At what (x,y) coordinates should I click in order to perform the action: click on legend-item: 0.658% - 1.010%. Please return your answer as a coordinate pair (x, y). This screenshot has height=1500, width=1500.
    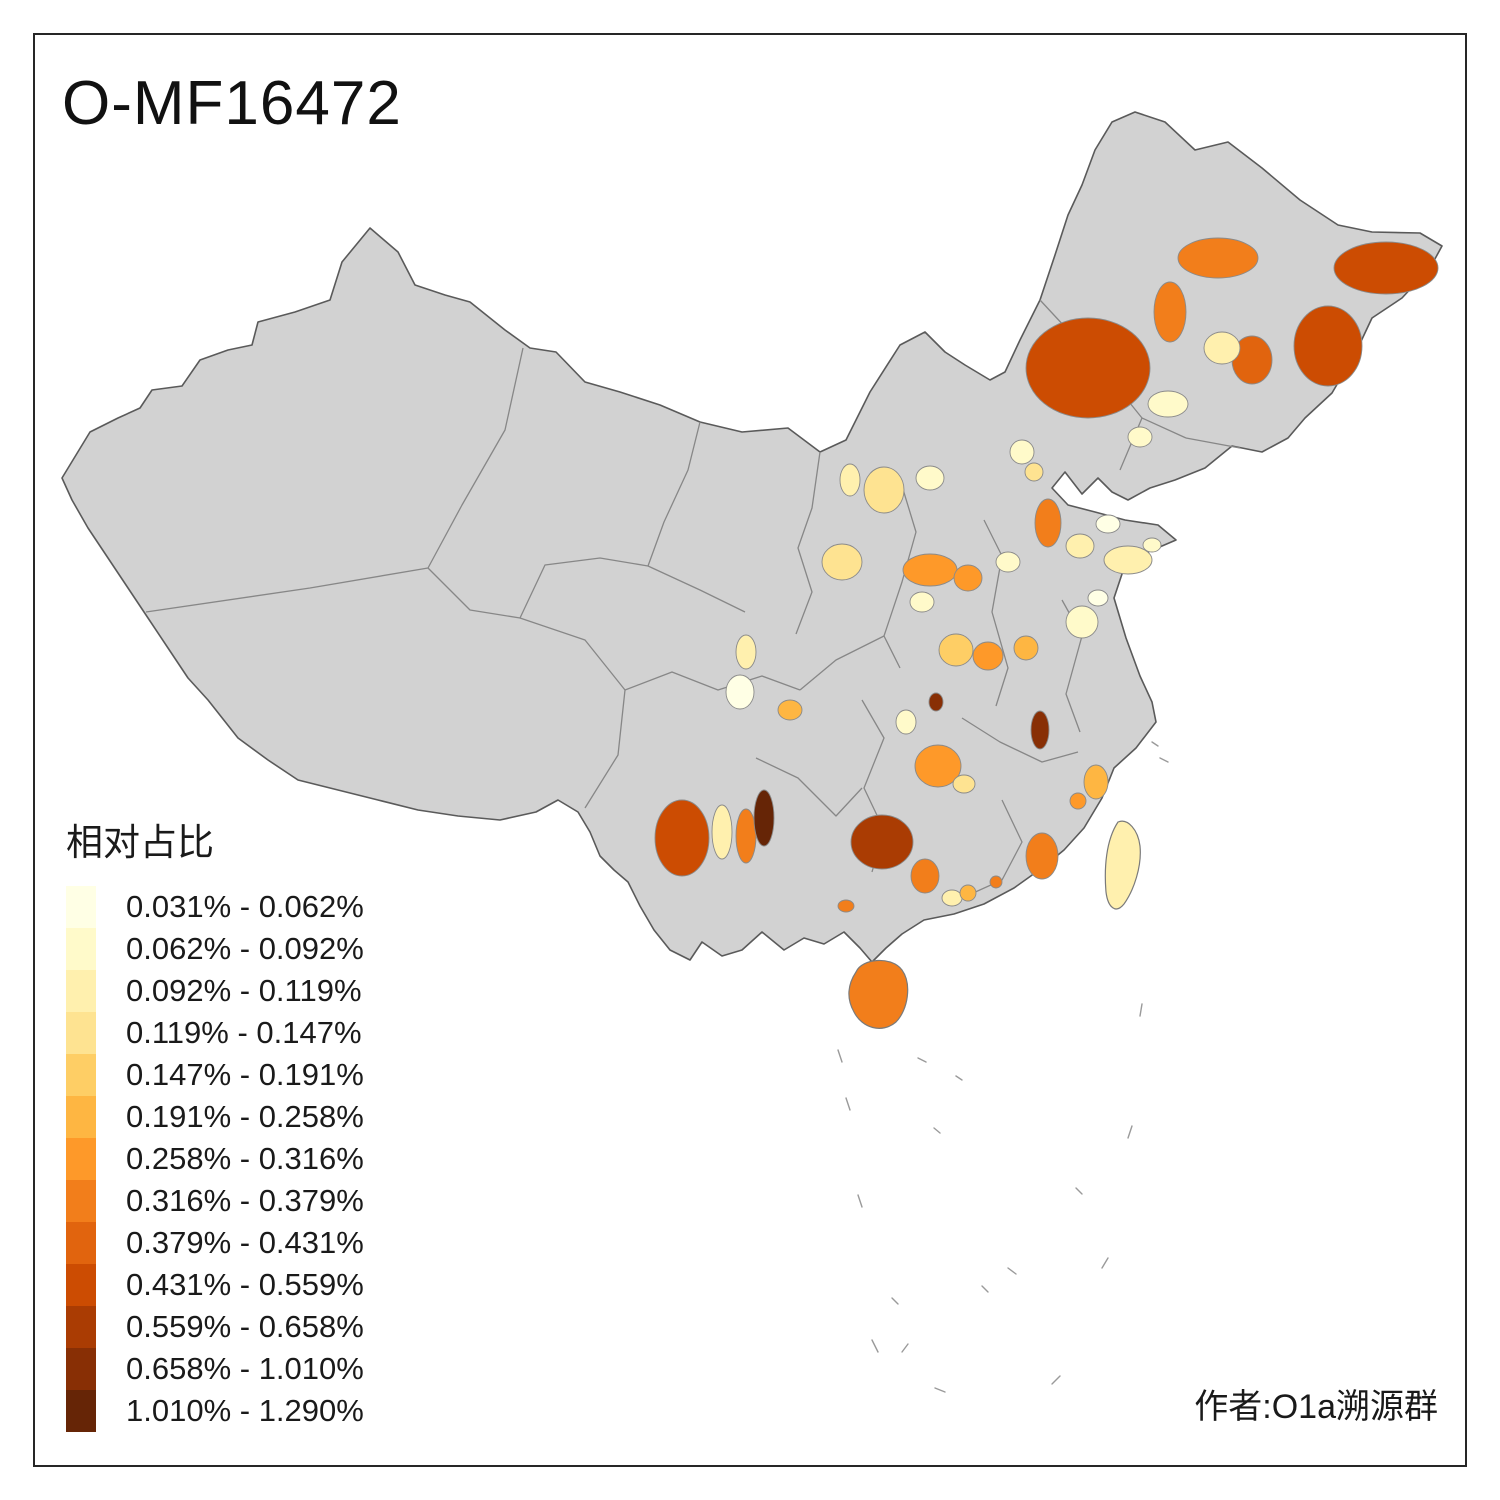
    Looking at the image, I should click on (215, 1369).